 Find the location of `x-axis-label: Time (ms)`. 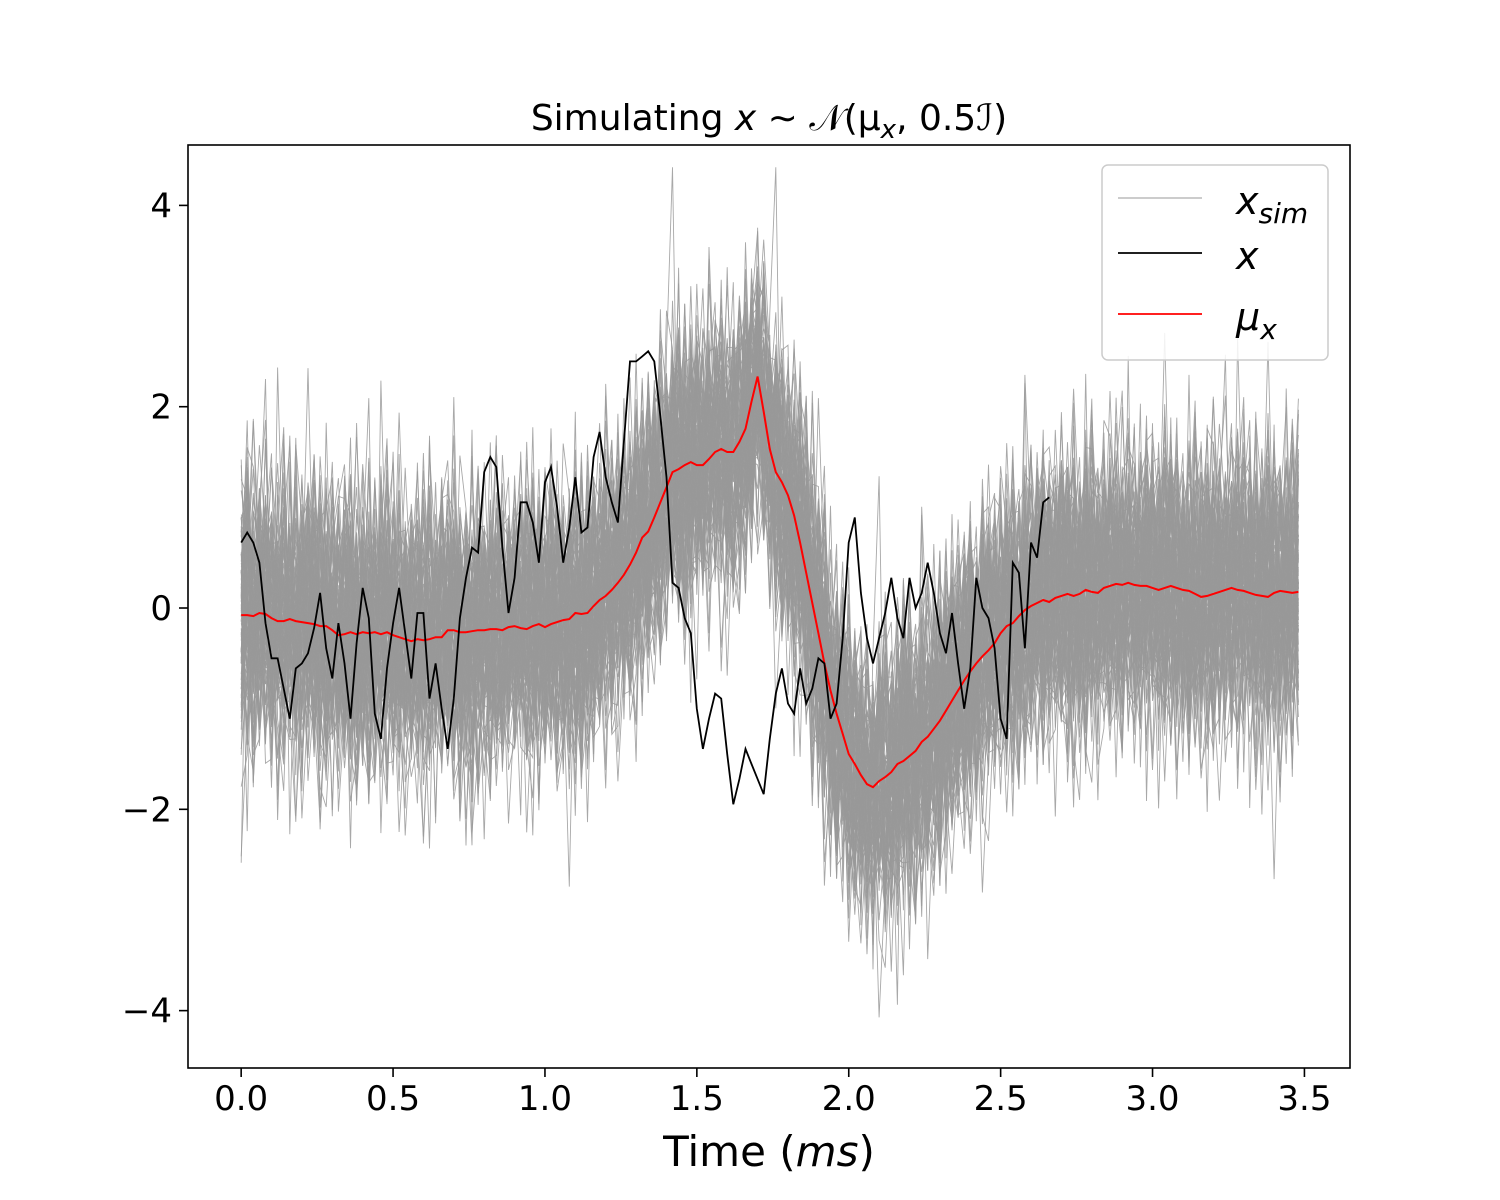

x-axis-label: Time (ms) is located at coordinates (768, 1151).